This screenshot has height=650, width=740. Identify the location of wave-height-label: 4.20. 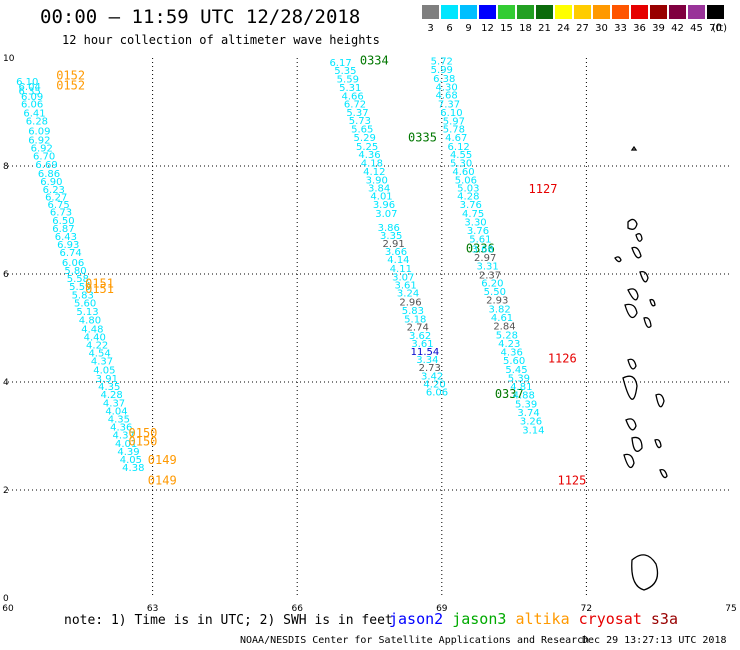
(434, 384).